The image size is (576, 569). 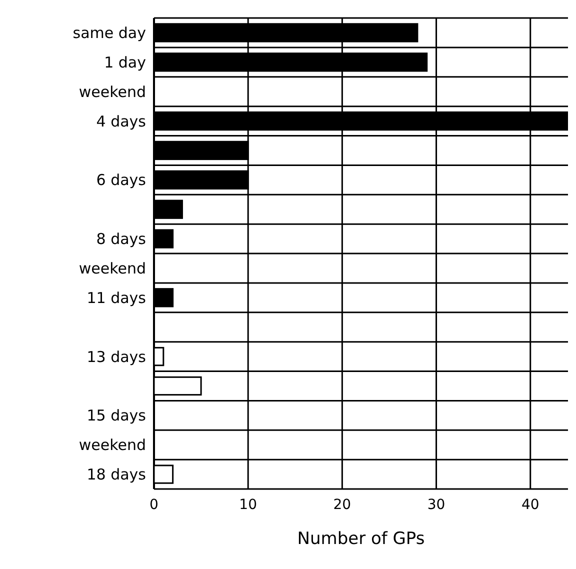 What do you see at coordinates (116, 357) in the screenshot?
I see `y-tick-label: 13 days` at bounding box center [116, 357].